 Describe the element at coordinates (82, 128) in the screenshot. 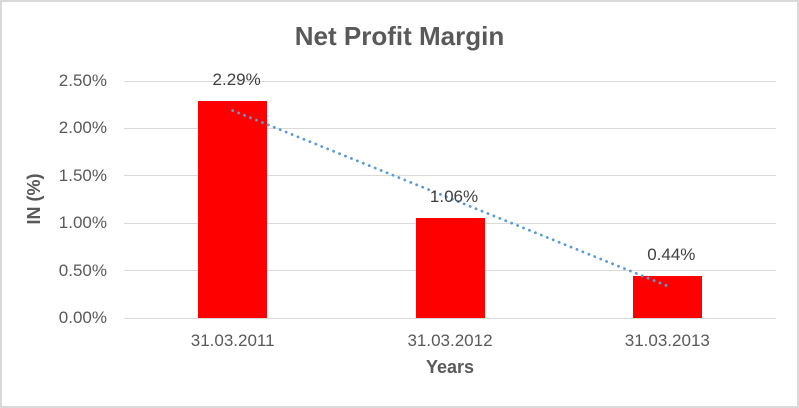

I see `y-tick-label: 2.00%` at that location.